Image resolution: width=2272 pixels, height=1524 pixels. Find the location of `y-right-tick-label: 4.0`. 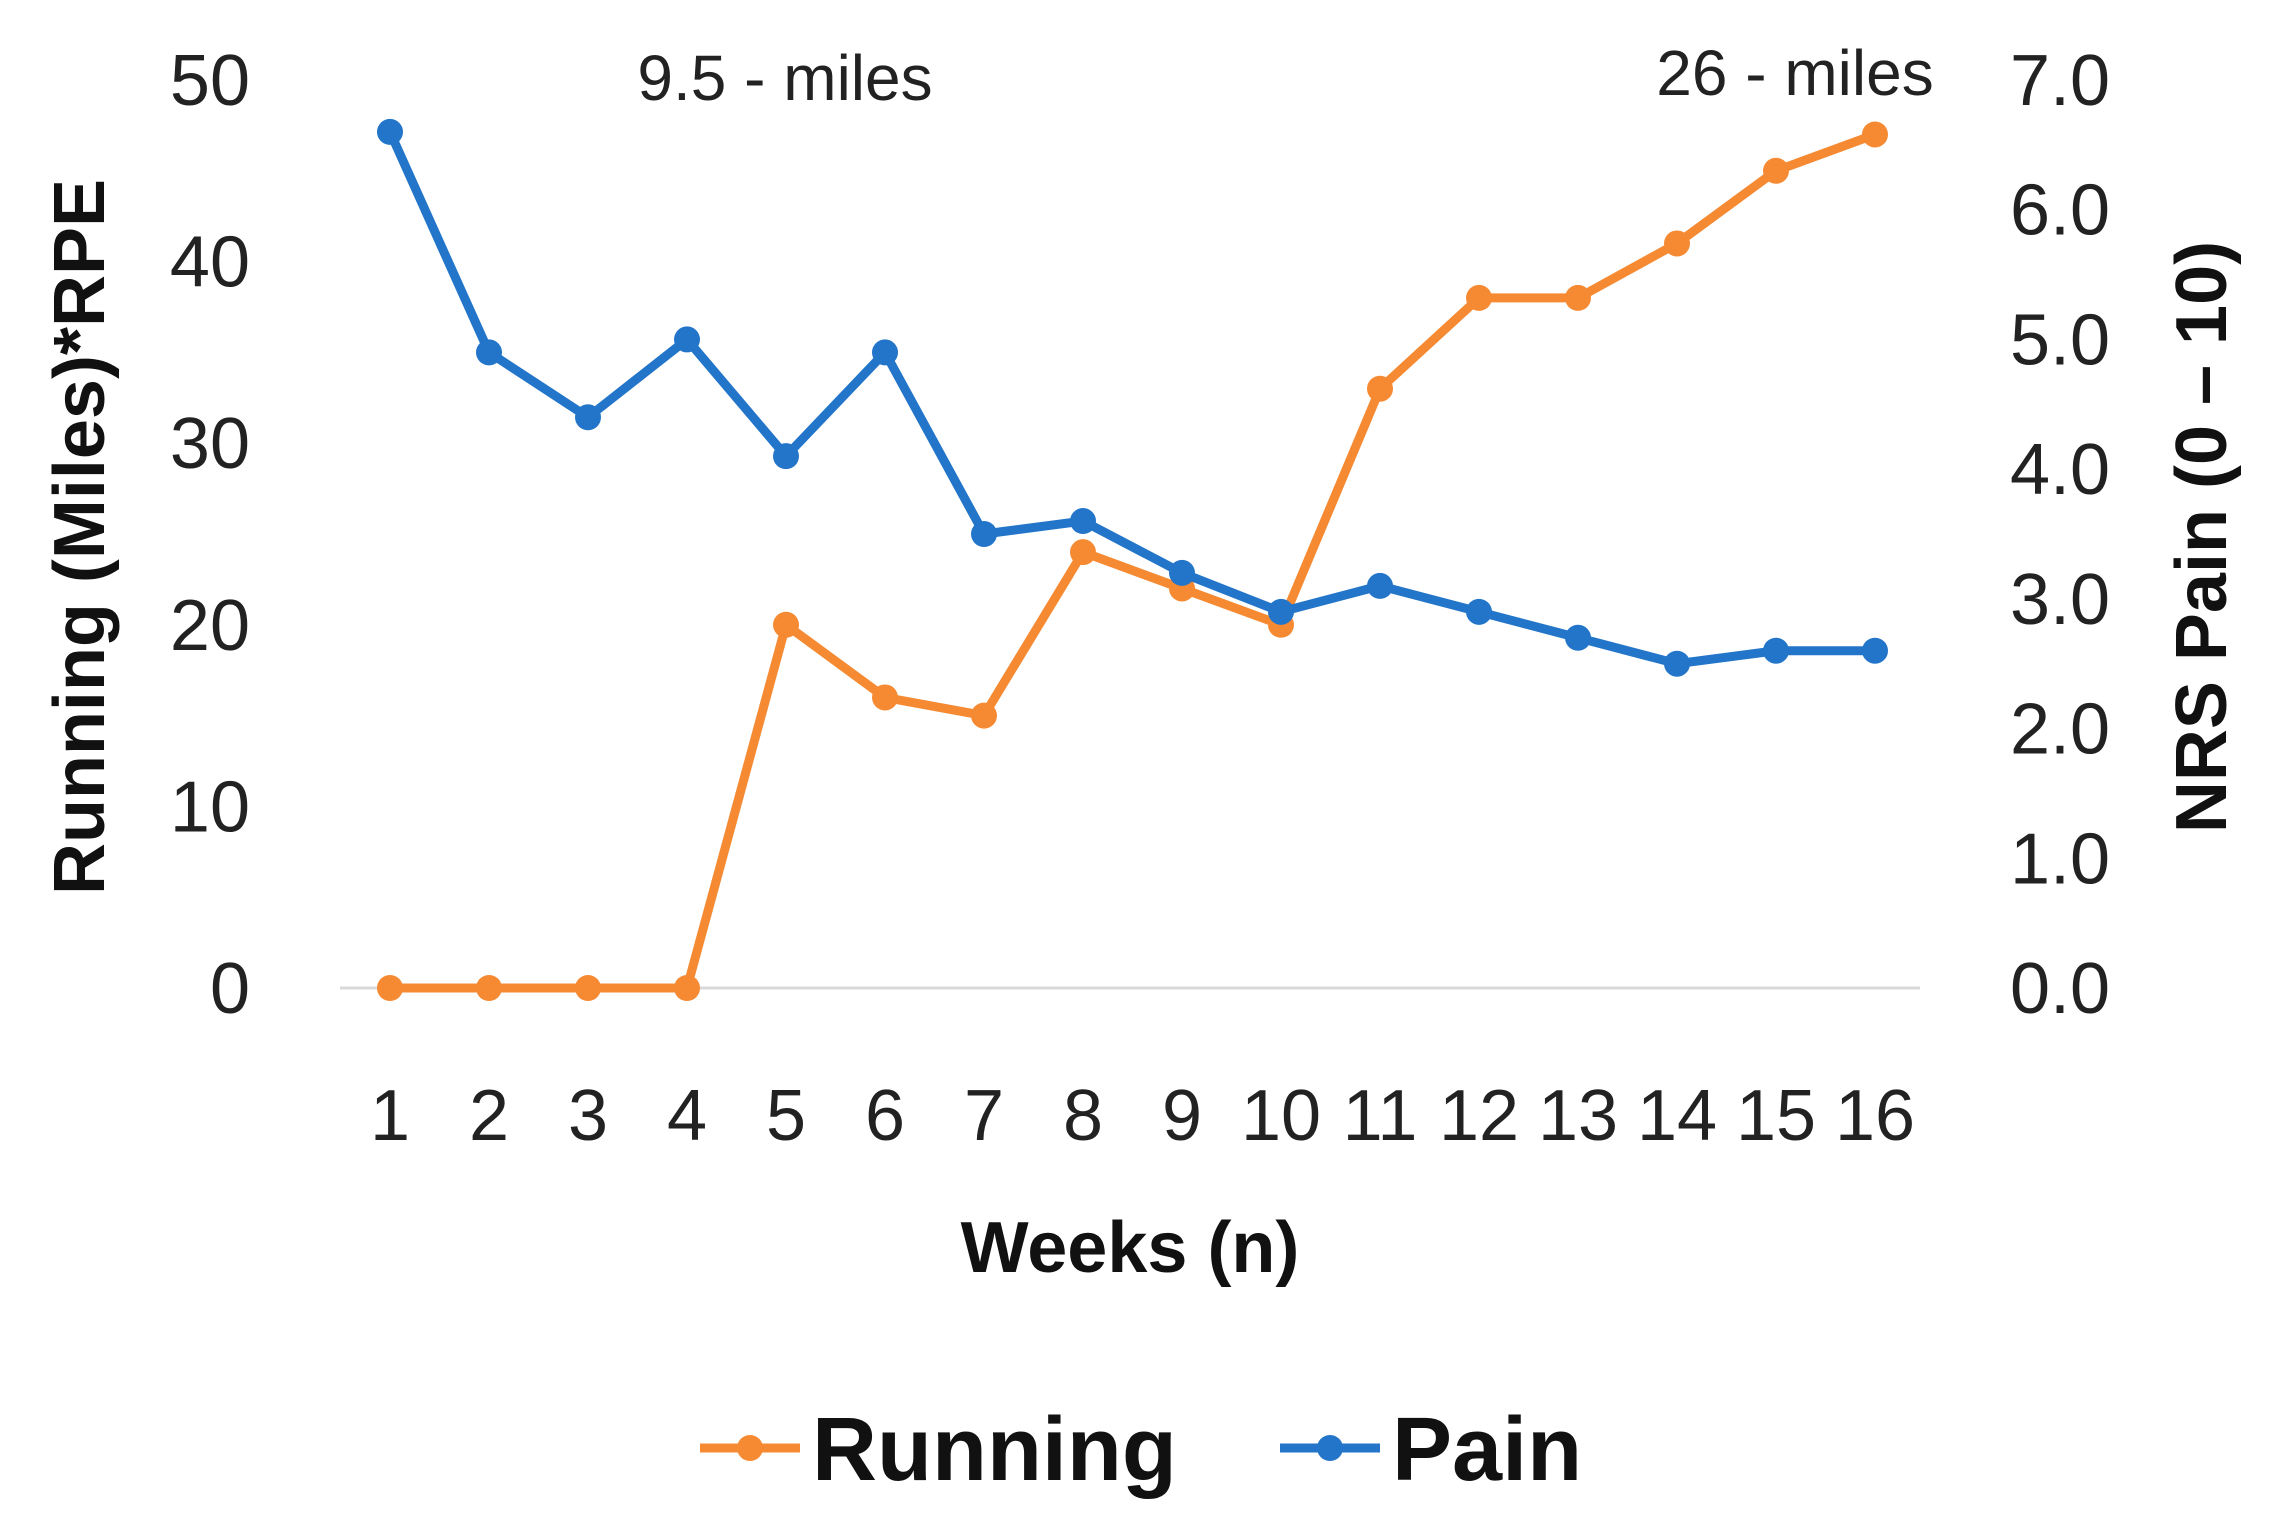

y-right-tick-label: 4.0 is located at coordinates (2060, 470).